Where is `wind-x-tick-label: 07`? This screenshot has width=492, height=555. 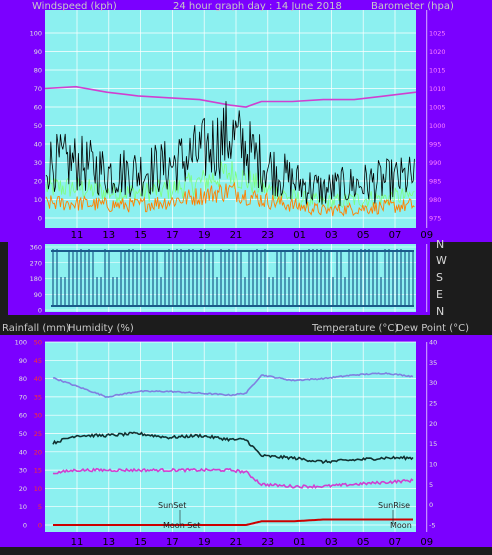 wind-x-tick-label: 07 is located at coordinates (395, 235).